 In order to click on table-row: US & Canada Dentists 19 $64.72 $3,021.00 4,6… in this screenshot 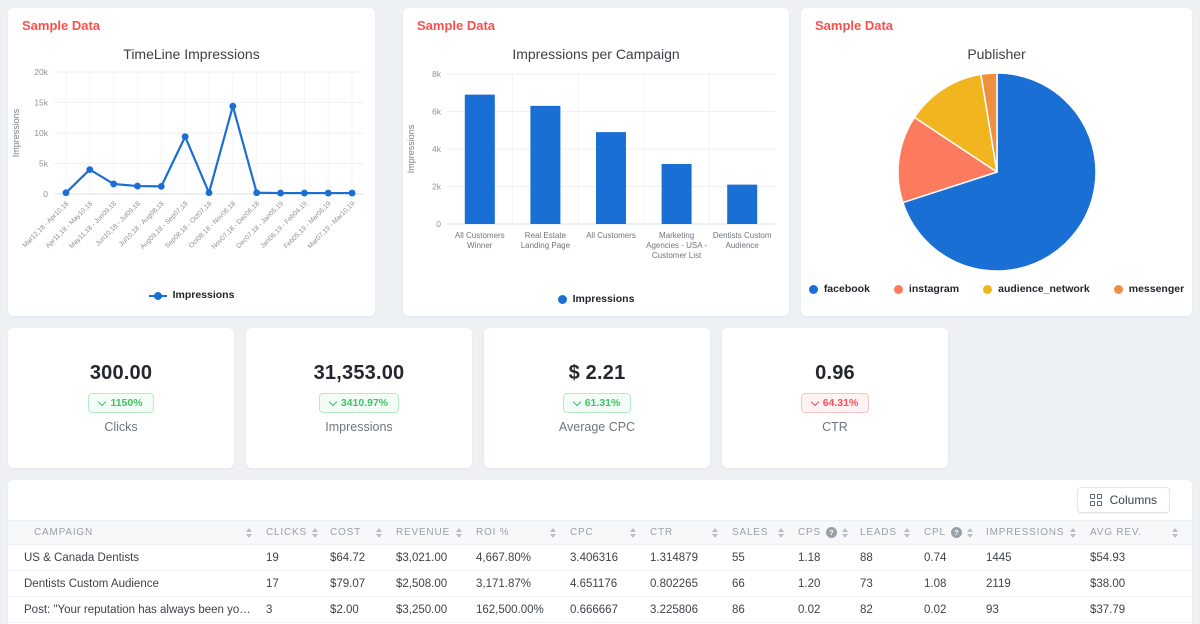, I will do `click(600, 557)`.